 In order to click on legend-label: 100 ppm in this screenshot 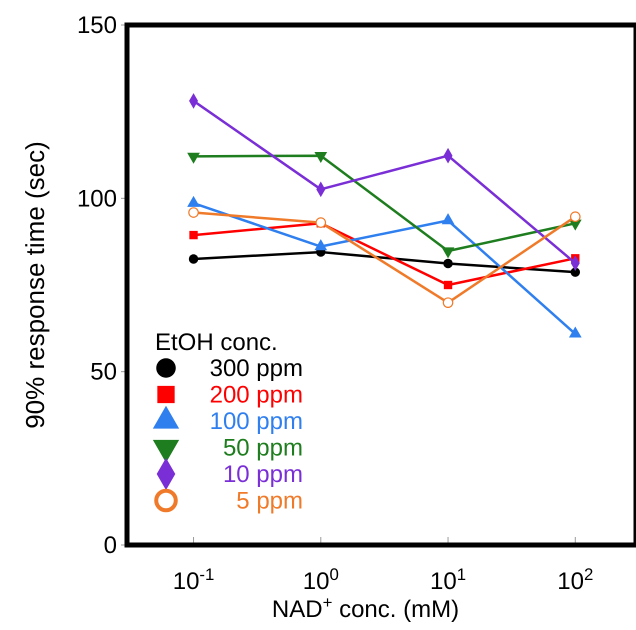, I will do `click(256, 421)`.